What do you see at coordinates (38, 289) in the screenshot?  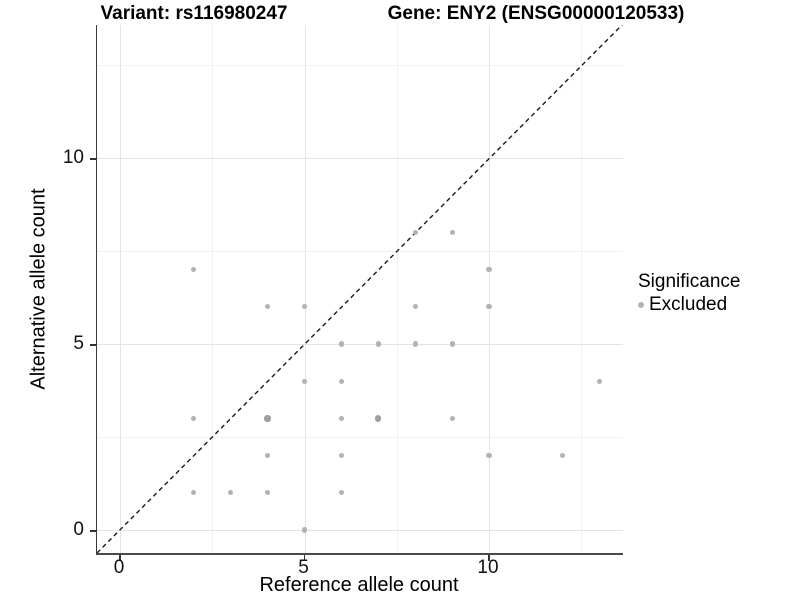 I see `y-axis-title: Alternative allele count` at bounding box center [38, 289].